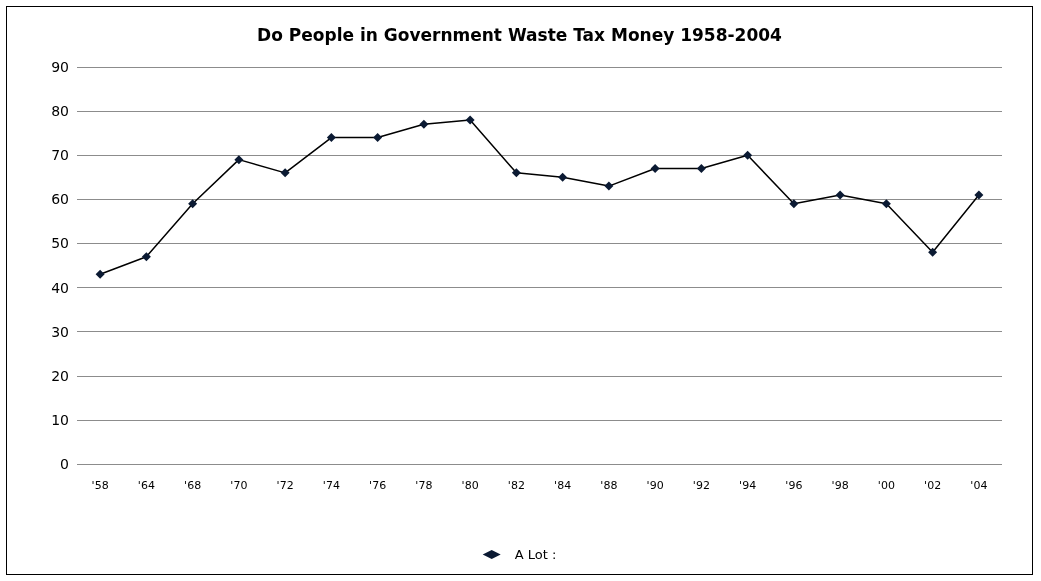  What do you see at coordinates (378, 485) in the screenshot?
I see `x-tick-label: '76` at bounding box center [378, 485].